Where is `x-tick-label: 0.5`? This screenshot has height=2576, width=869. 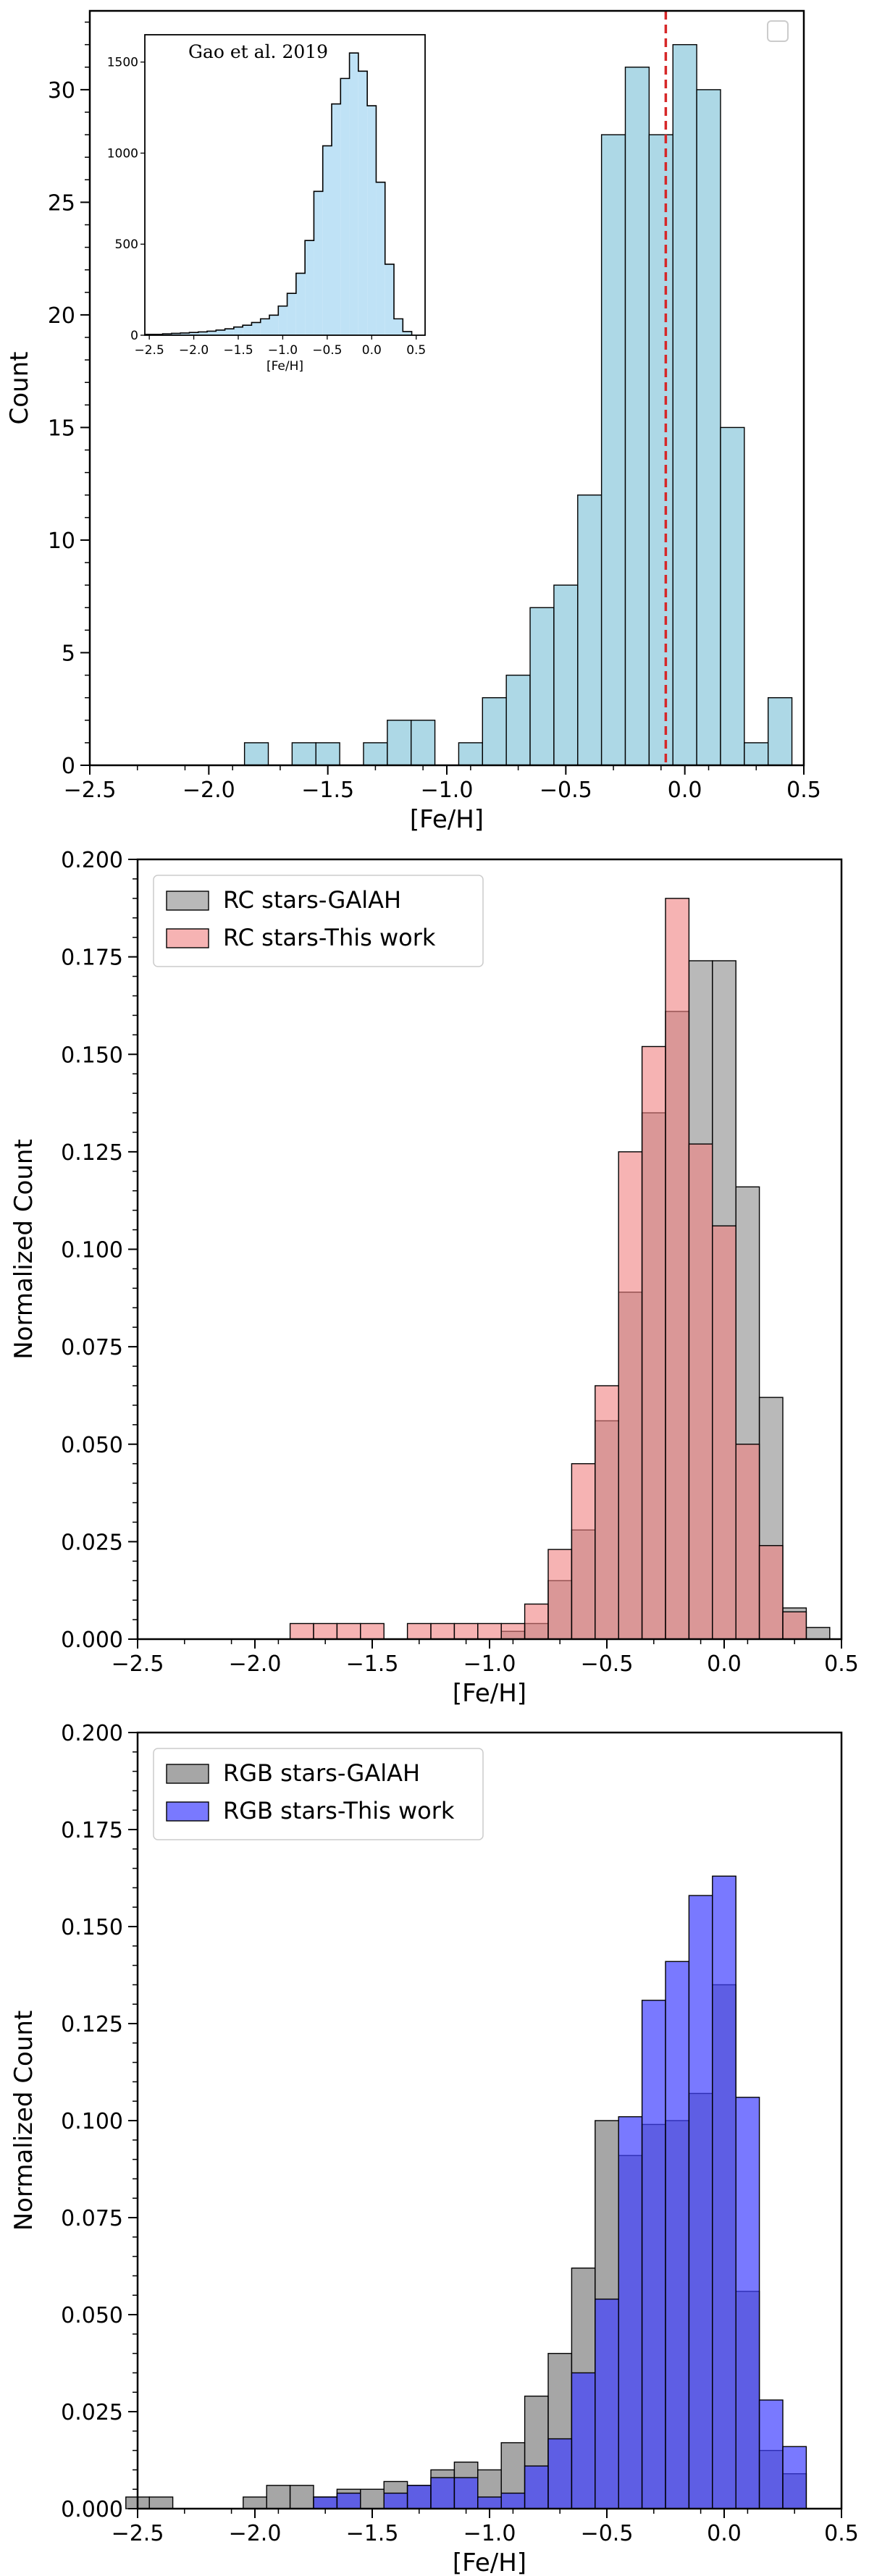
x-tick-label: 0.5 is located at coordinates (803, 790).